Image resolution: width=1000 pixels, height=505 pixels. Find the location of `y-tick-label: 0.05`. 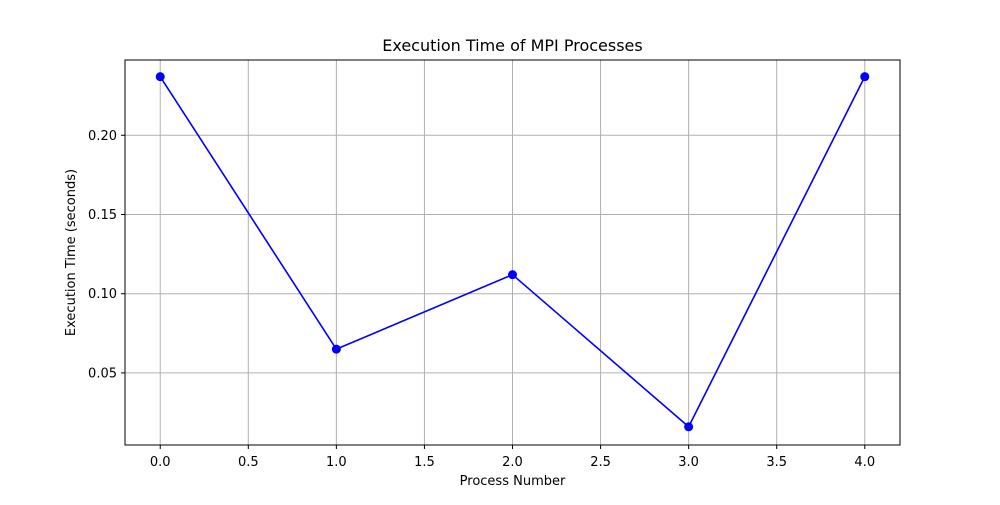

y-tick-label: 0.05 is located at coordinates (102, 373).